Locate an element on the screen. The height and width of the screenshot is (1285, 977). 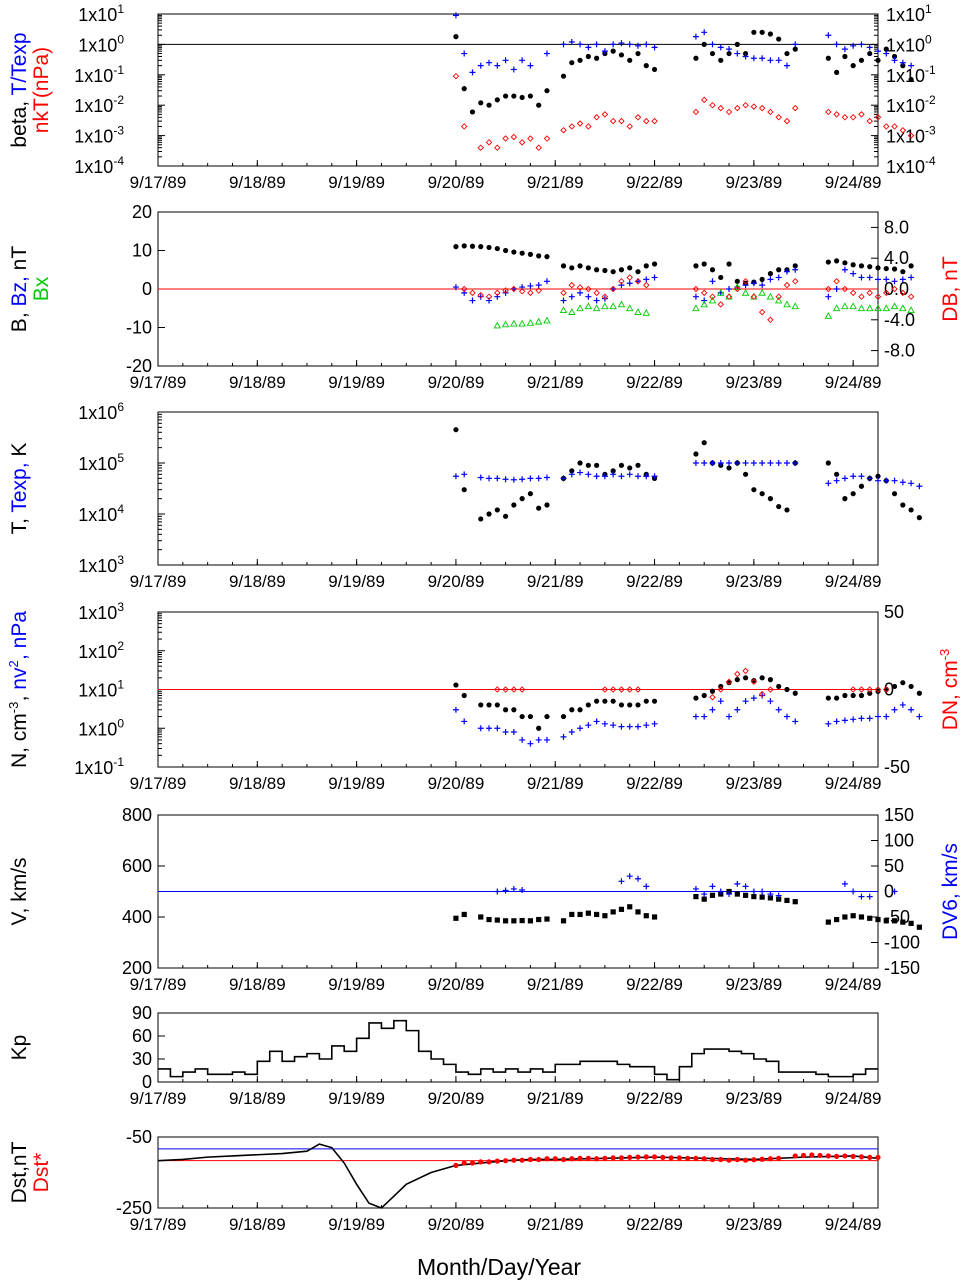
y-right-tick-label: -50 is located at coordinates (897, 917).